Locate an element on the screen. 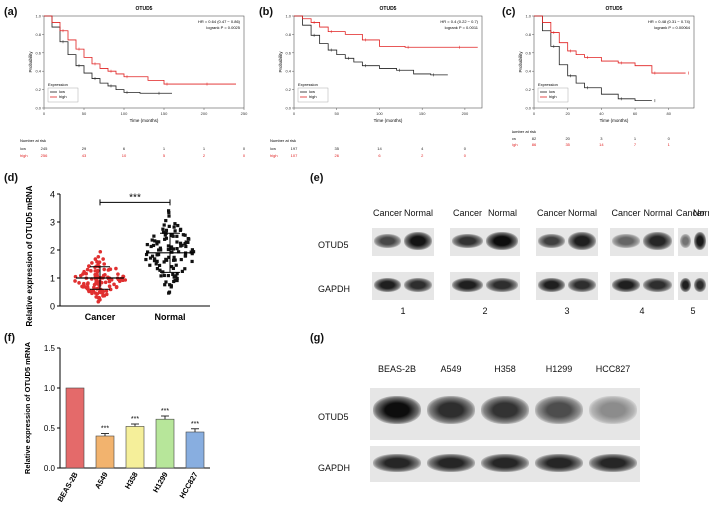 This screenshot has height=512, width=709. panel-letter-g: (g) is located at coordinates (317, 338).